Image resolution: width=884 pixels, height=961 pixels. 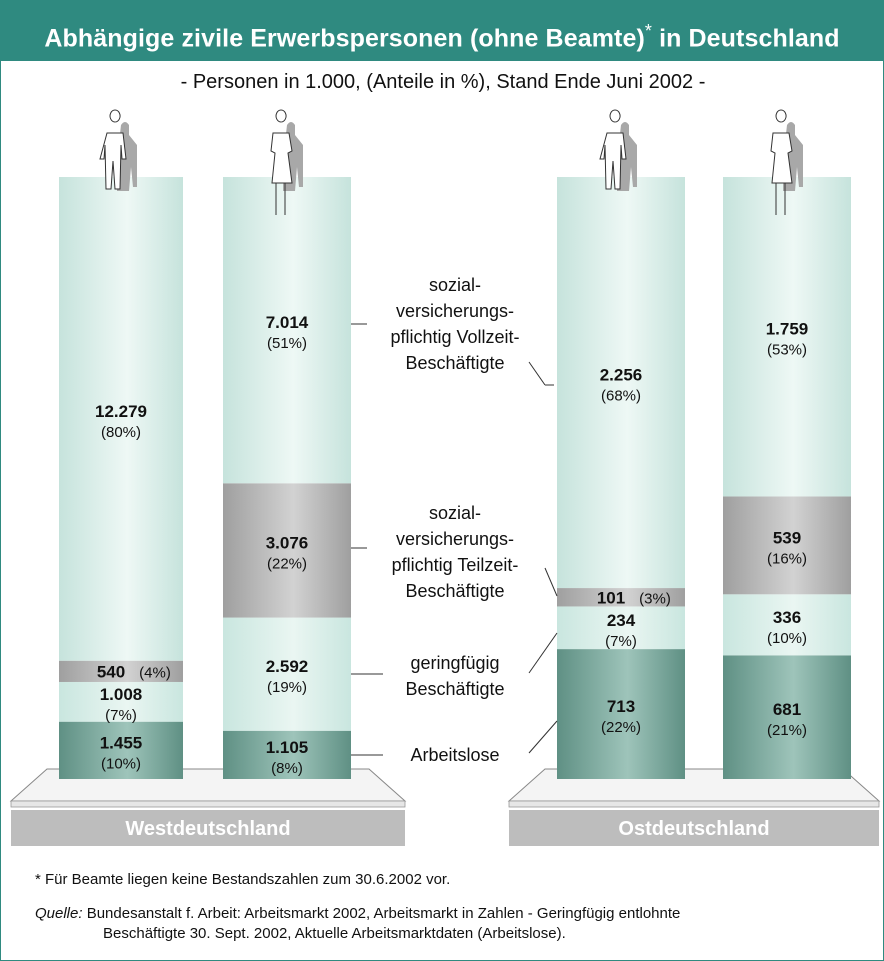 I want to click on category-label-teilzeit: Beschäftigte, so click(x=454, y=591).